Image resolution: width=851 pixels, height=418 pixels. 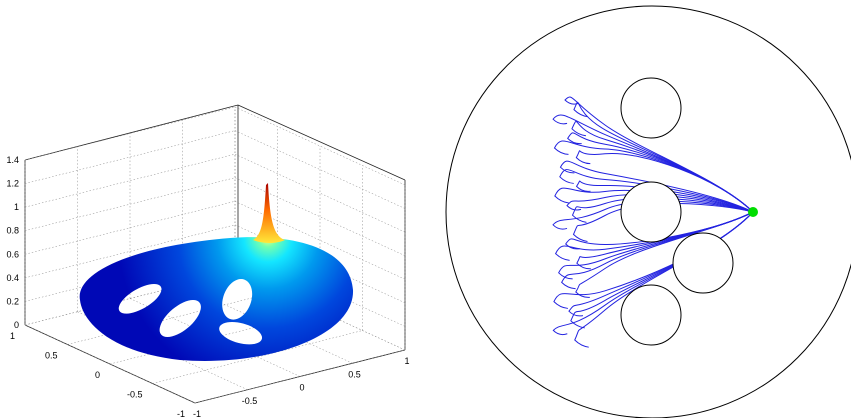 What do you see at coordinates (181, 413) in the screenshot?
I see `y-tick-label: -1` at bounding box center [181, 413].